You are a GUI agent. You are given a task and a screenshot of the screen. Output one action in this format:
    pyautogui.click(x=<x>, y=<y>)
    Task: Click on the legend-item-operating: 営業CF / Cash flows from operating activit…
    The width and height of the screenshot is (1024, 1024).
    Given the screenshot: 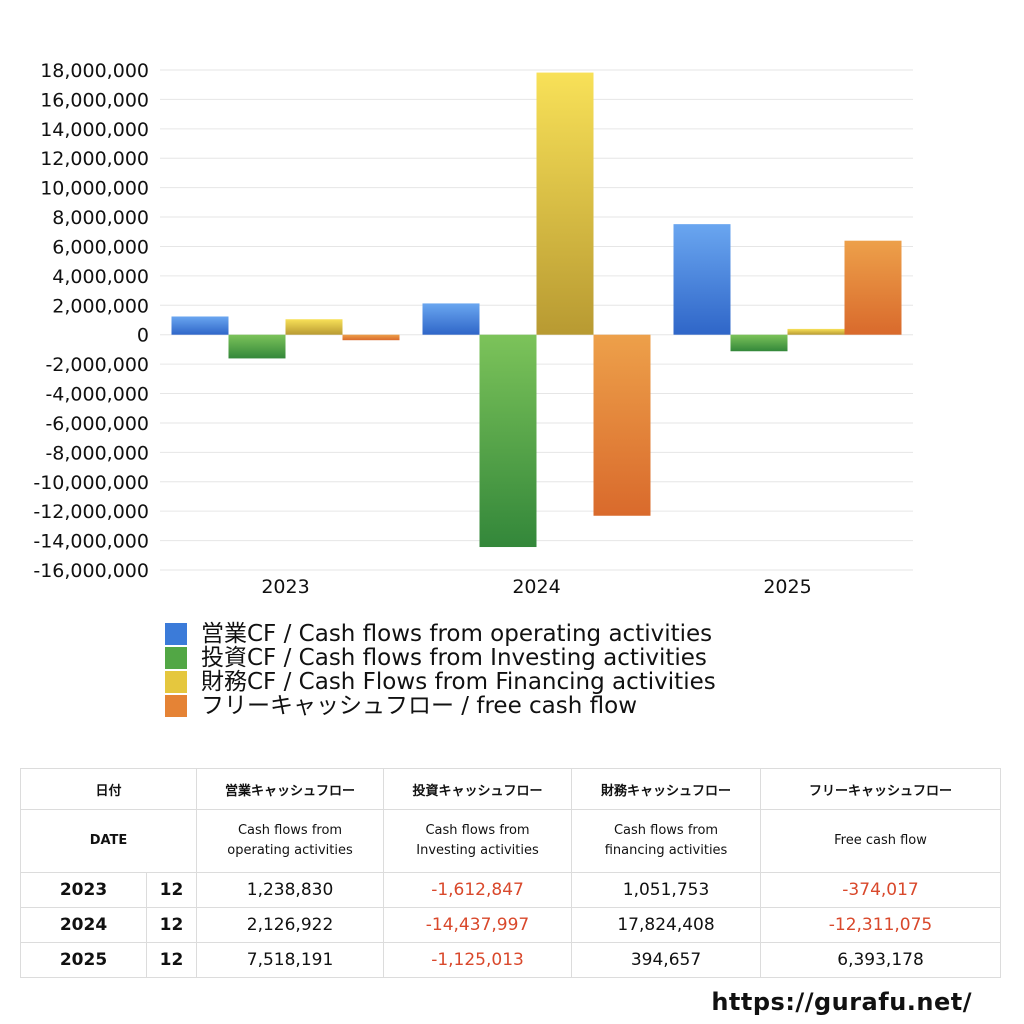 What is the action you would take?
    pyautogui.click(x=440, y=634)
    